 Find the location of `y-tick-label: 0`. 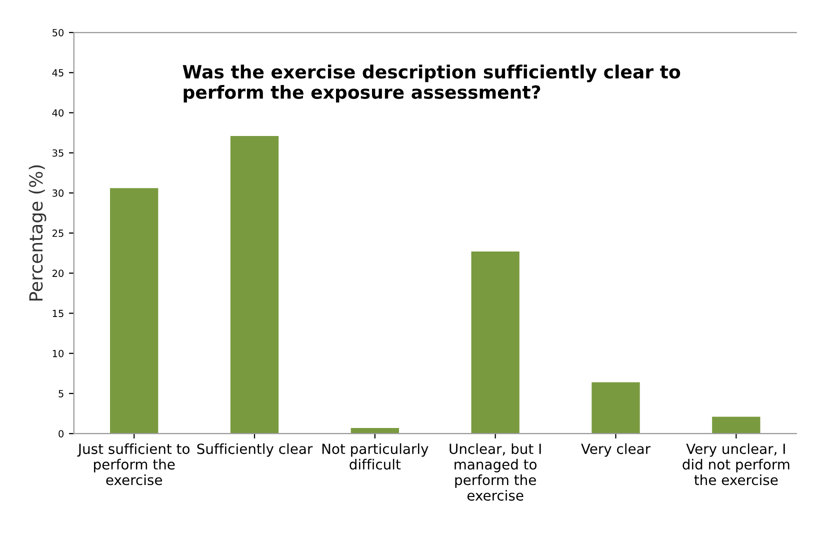

y-tick-label: 0 is located at coordinates (61, 434).